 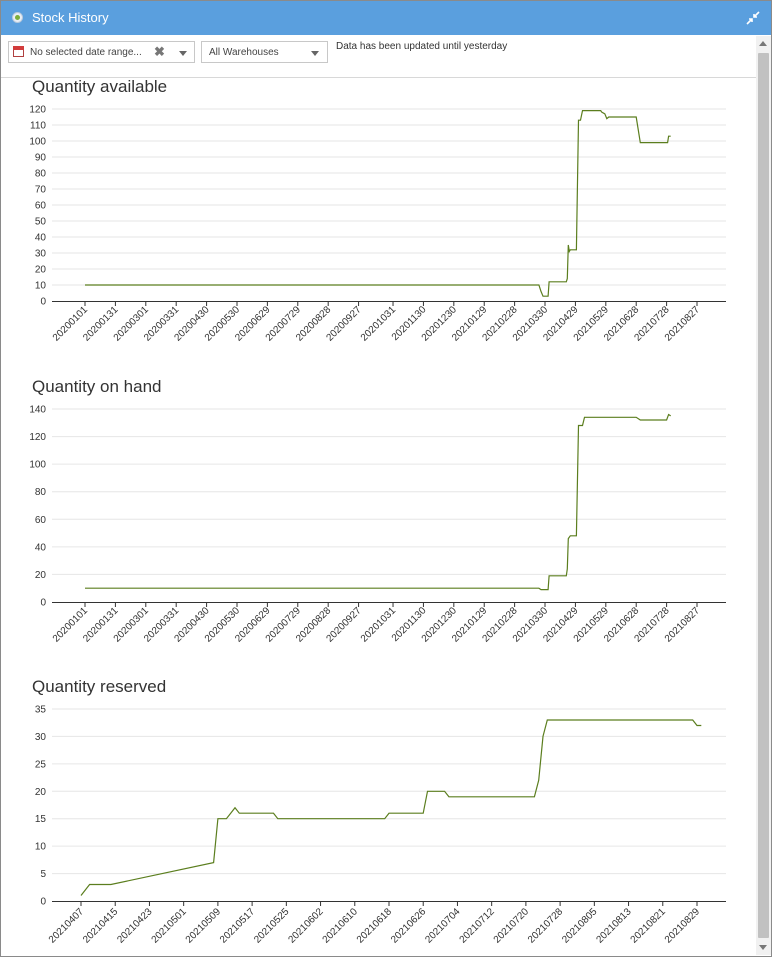 What do you see at coordinates (753, 18) in the screenshot?
I see `collapse-icon` at bounding box center [753, 18].